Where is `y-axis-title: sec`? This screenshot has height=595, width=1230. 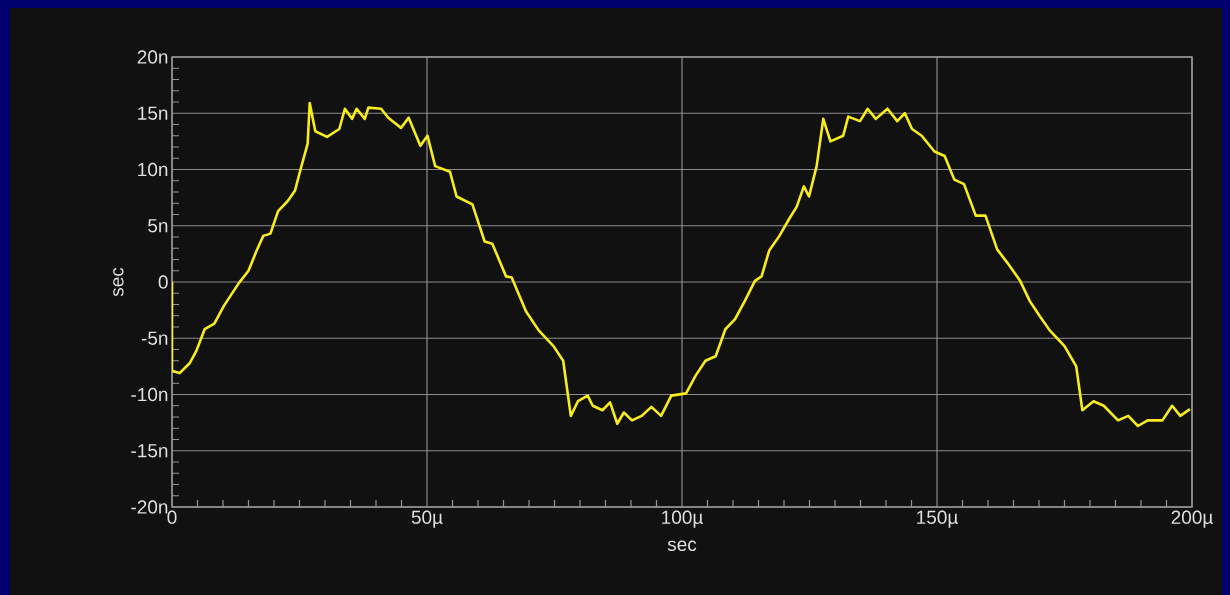
y-axis-title: sec is located at coordinates (118, 282).